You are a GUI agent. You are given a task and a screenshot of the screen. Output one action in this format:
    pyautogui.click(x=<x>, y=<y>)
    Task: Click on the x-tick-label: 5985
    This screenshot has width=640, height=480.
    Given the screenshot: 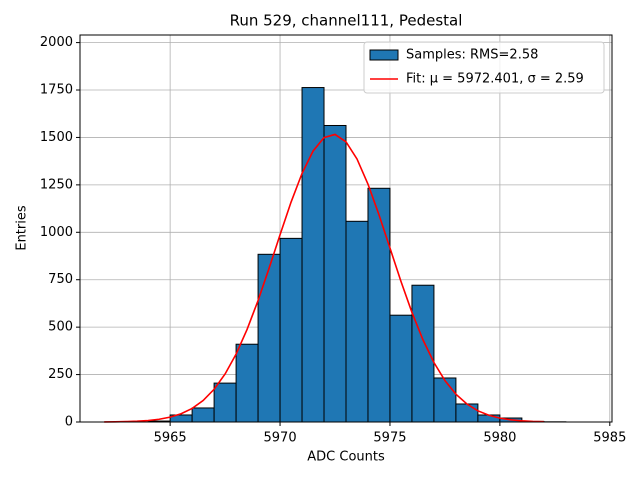 What is the action you would take?
    pyautogui.click(x=609, y=438)
    